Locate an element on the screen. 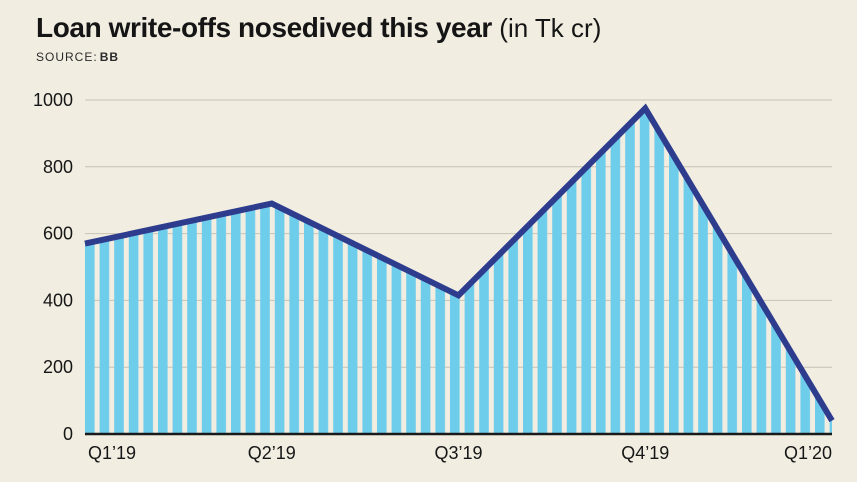 The image size is (857, 482). x-tick-label: Q3’19 is located at coordinates (458, 453).